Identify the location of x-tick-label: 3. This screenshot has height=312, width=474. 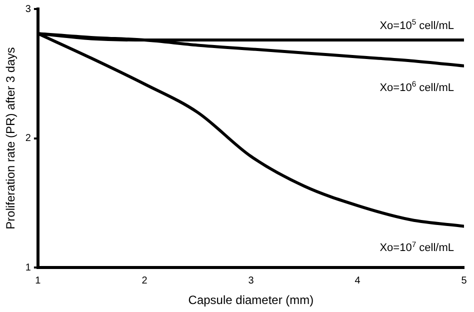
(251, 280).